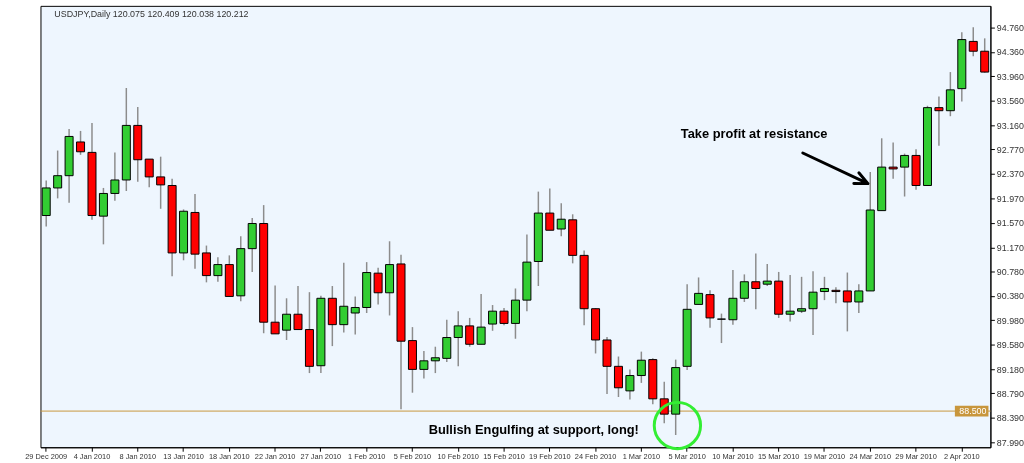  I want to click on y-tick-label: 88.790, so click(1010, 393).